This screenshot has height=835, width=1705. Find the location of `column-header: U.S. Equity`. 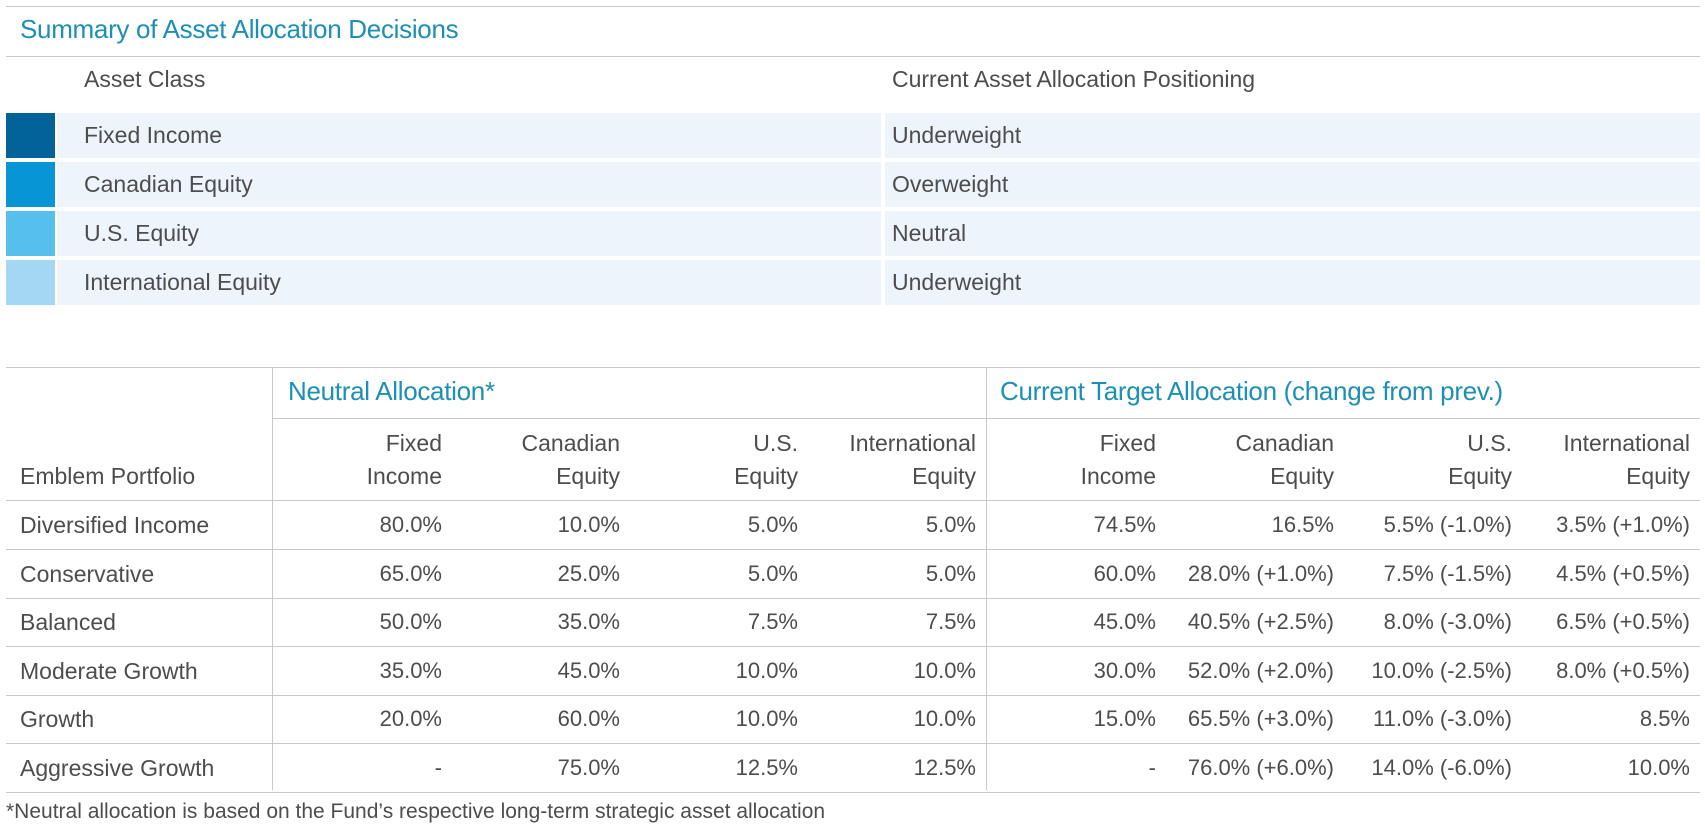

column-header: U.S. Equity is located at coordinates (713, 460).